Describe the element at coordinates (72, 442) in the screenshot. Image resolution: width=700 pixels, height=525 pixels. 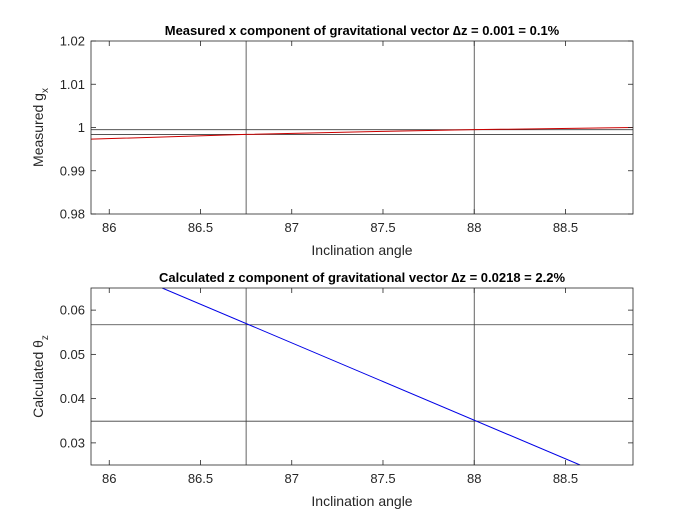
I see `y-tick-label: 0.03` at that location.